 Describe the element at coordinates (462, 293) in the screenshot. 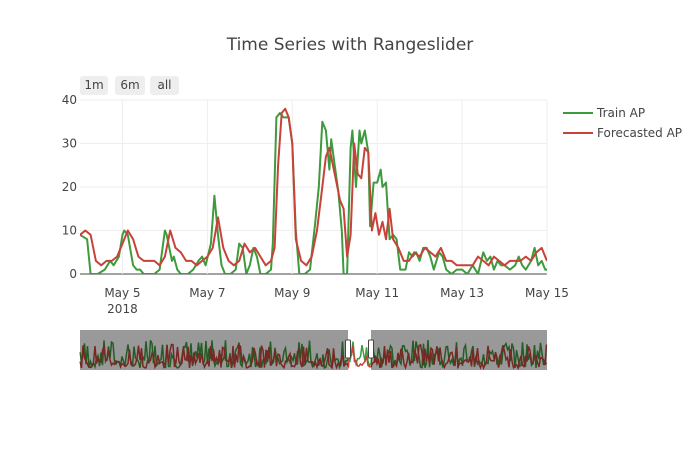

I see `x-tick-label: May 13` at that location.